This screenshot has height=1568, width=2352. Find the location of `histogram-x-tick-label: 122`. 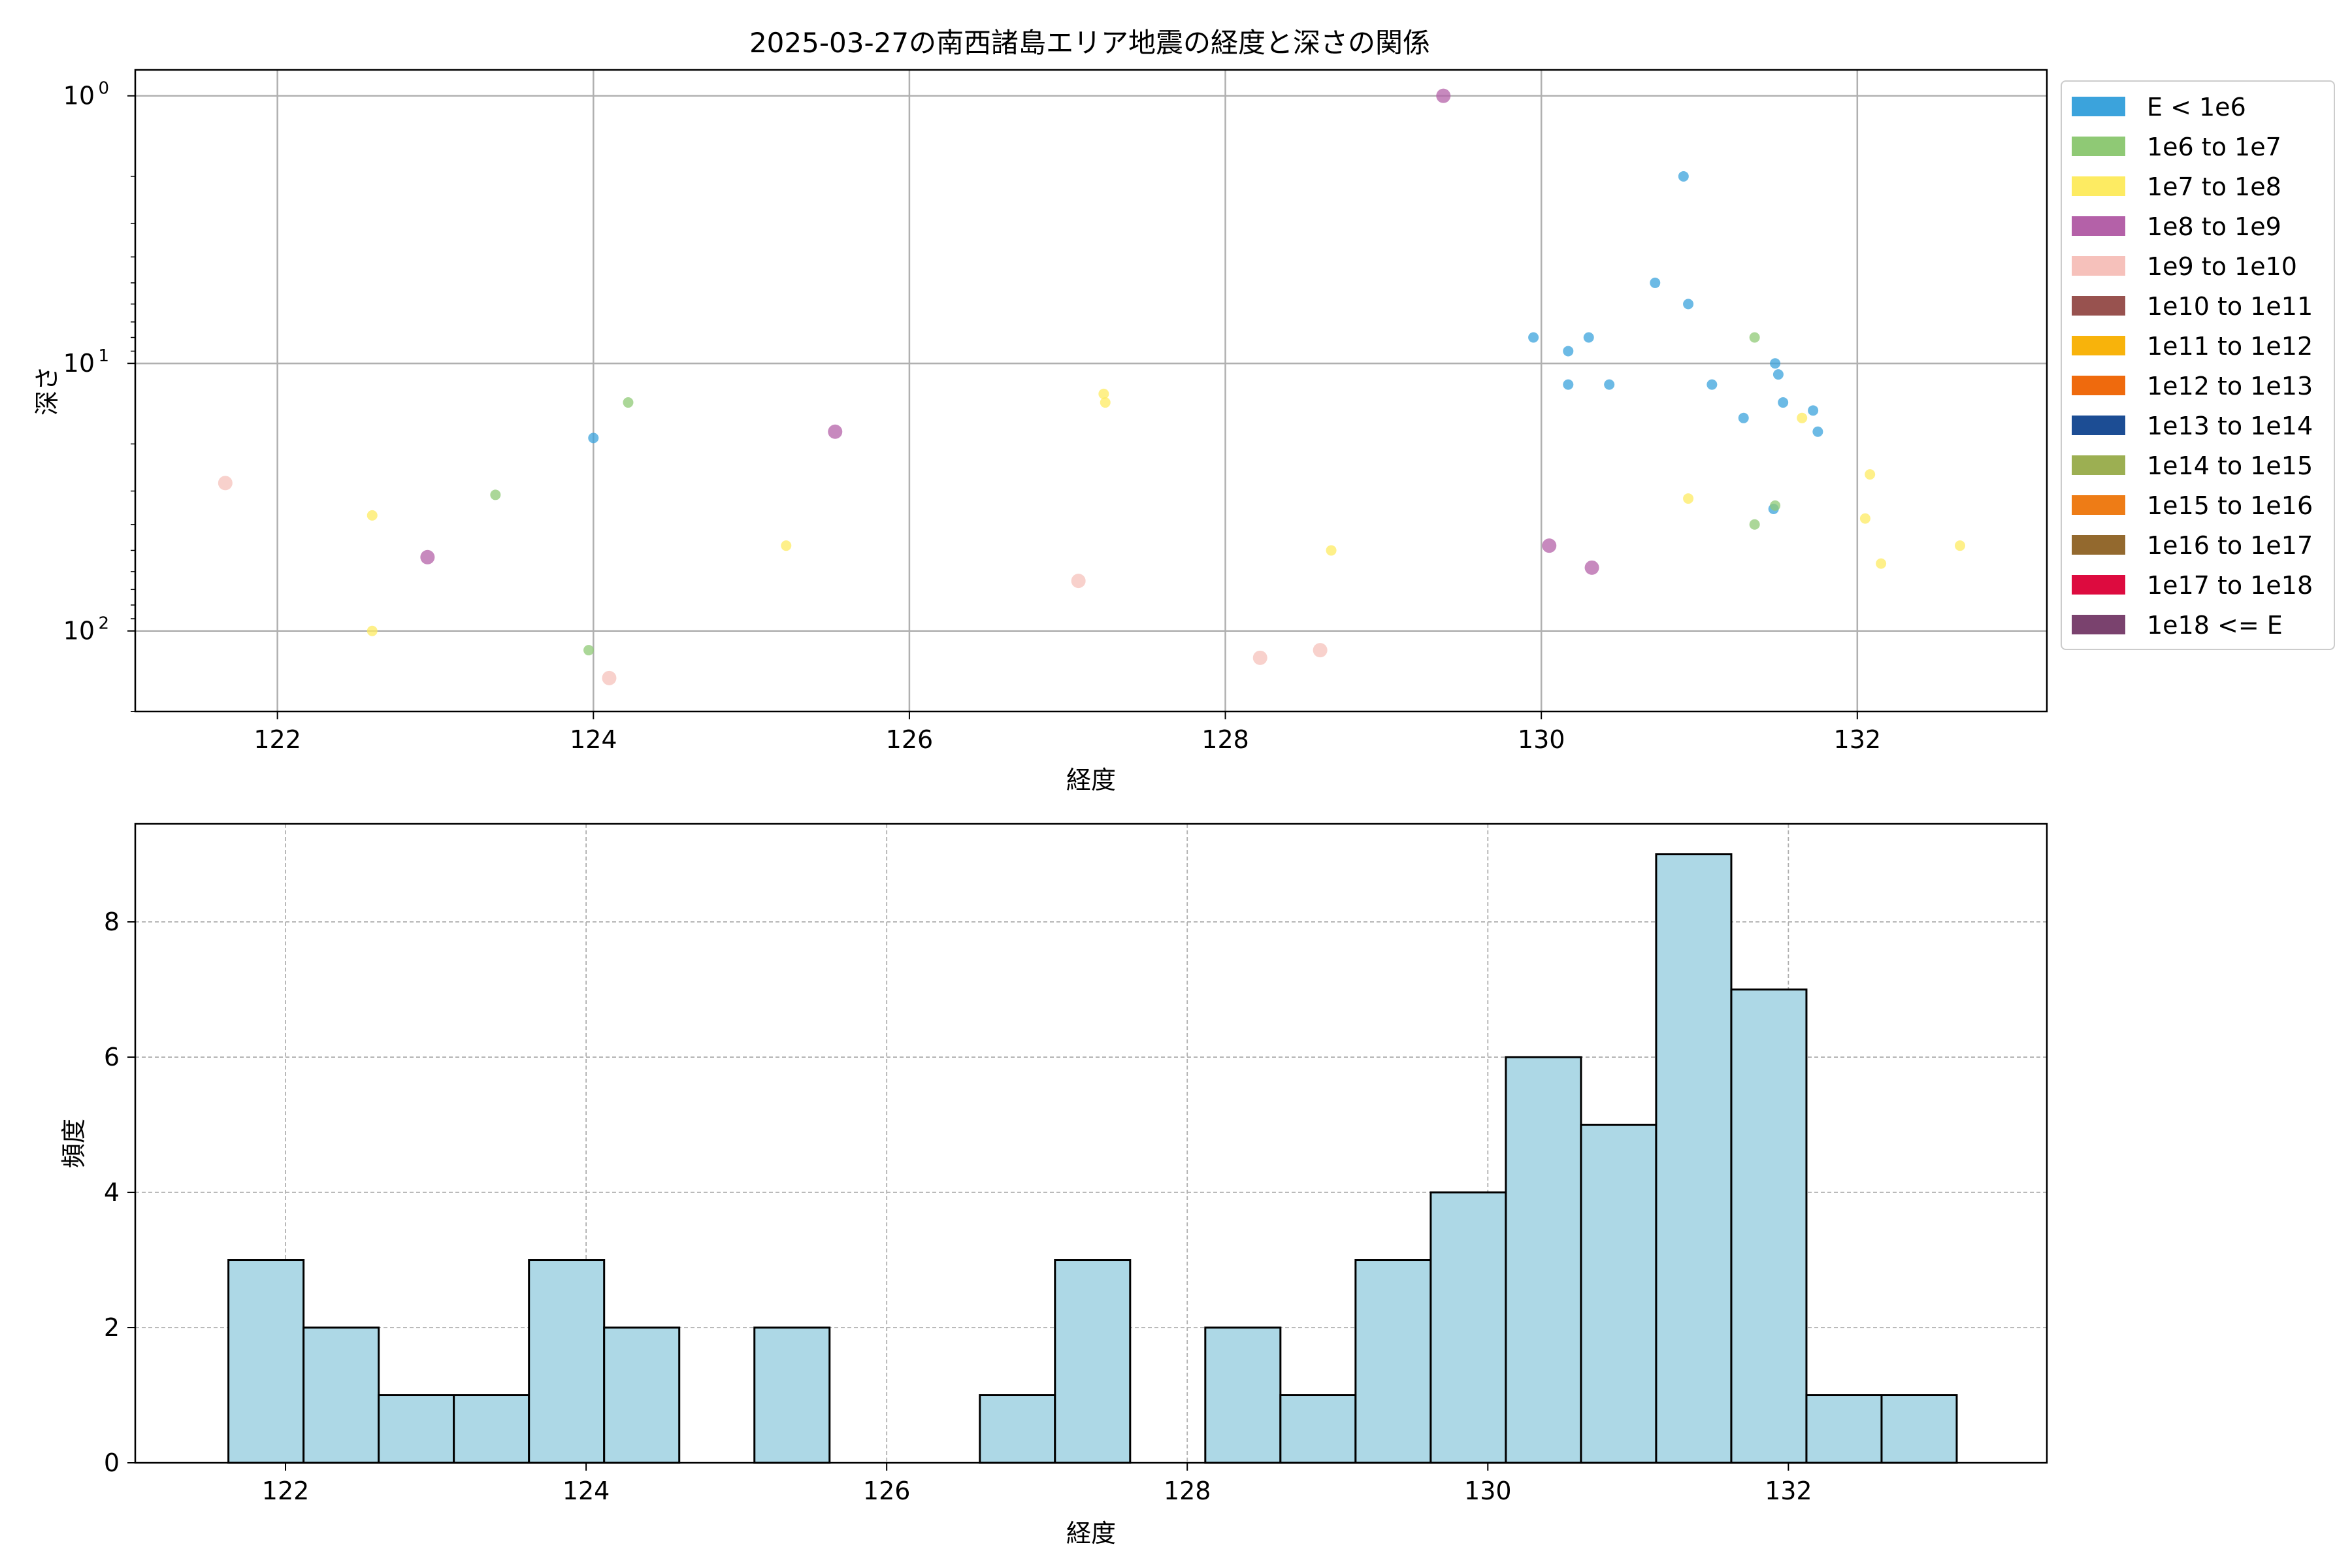

histogram-x-tick-label: 122 is located at coordinates (286, 1491).